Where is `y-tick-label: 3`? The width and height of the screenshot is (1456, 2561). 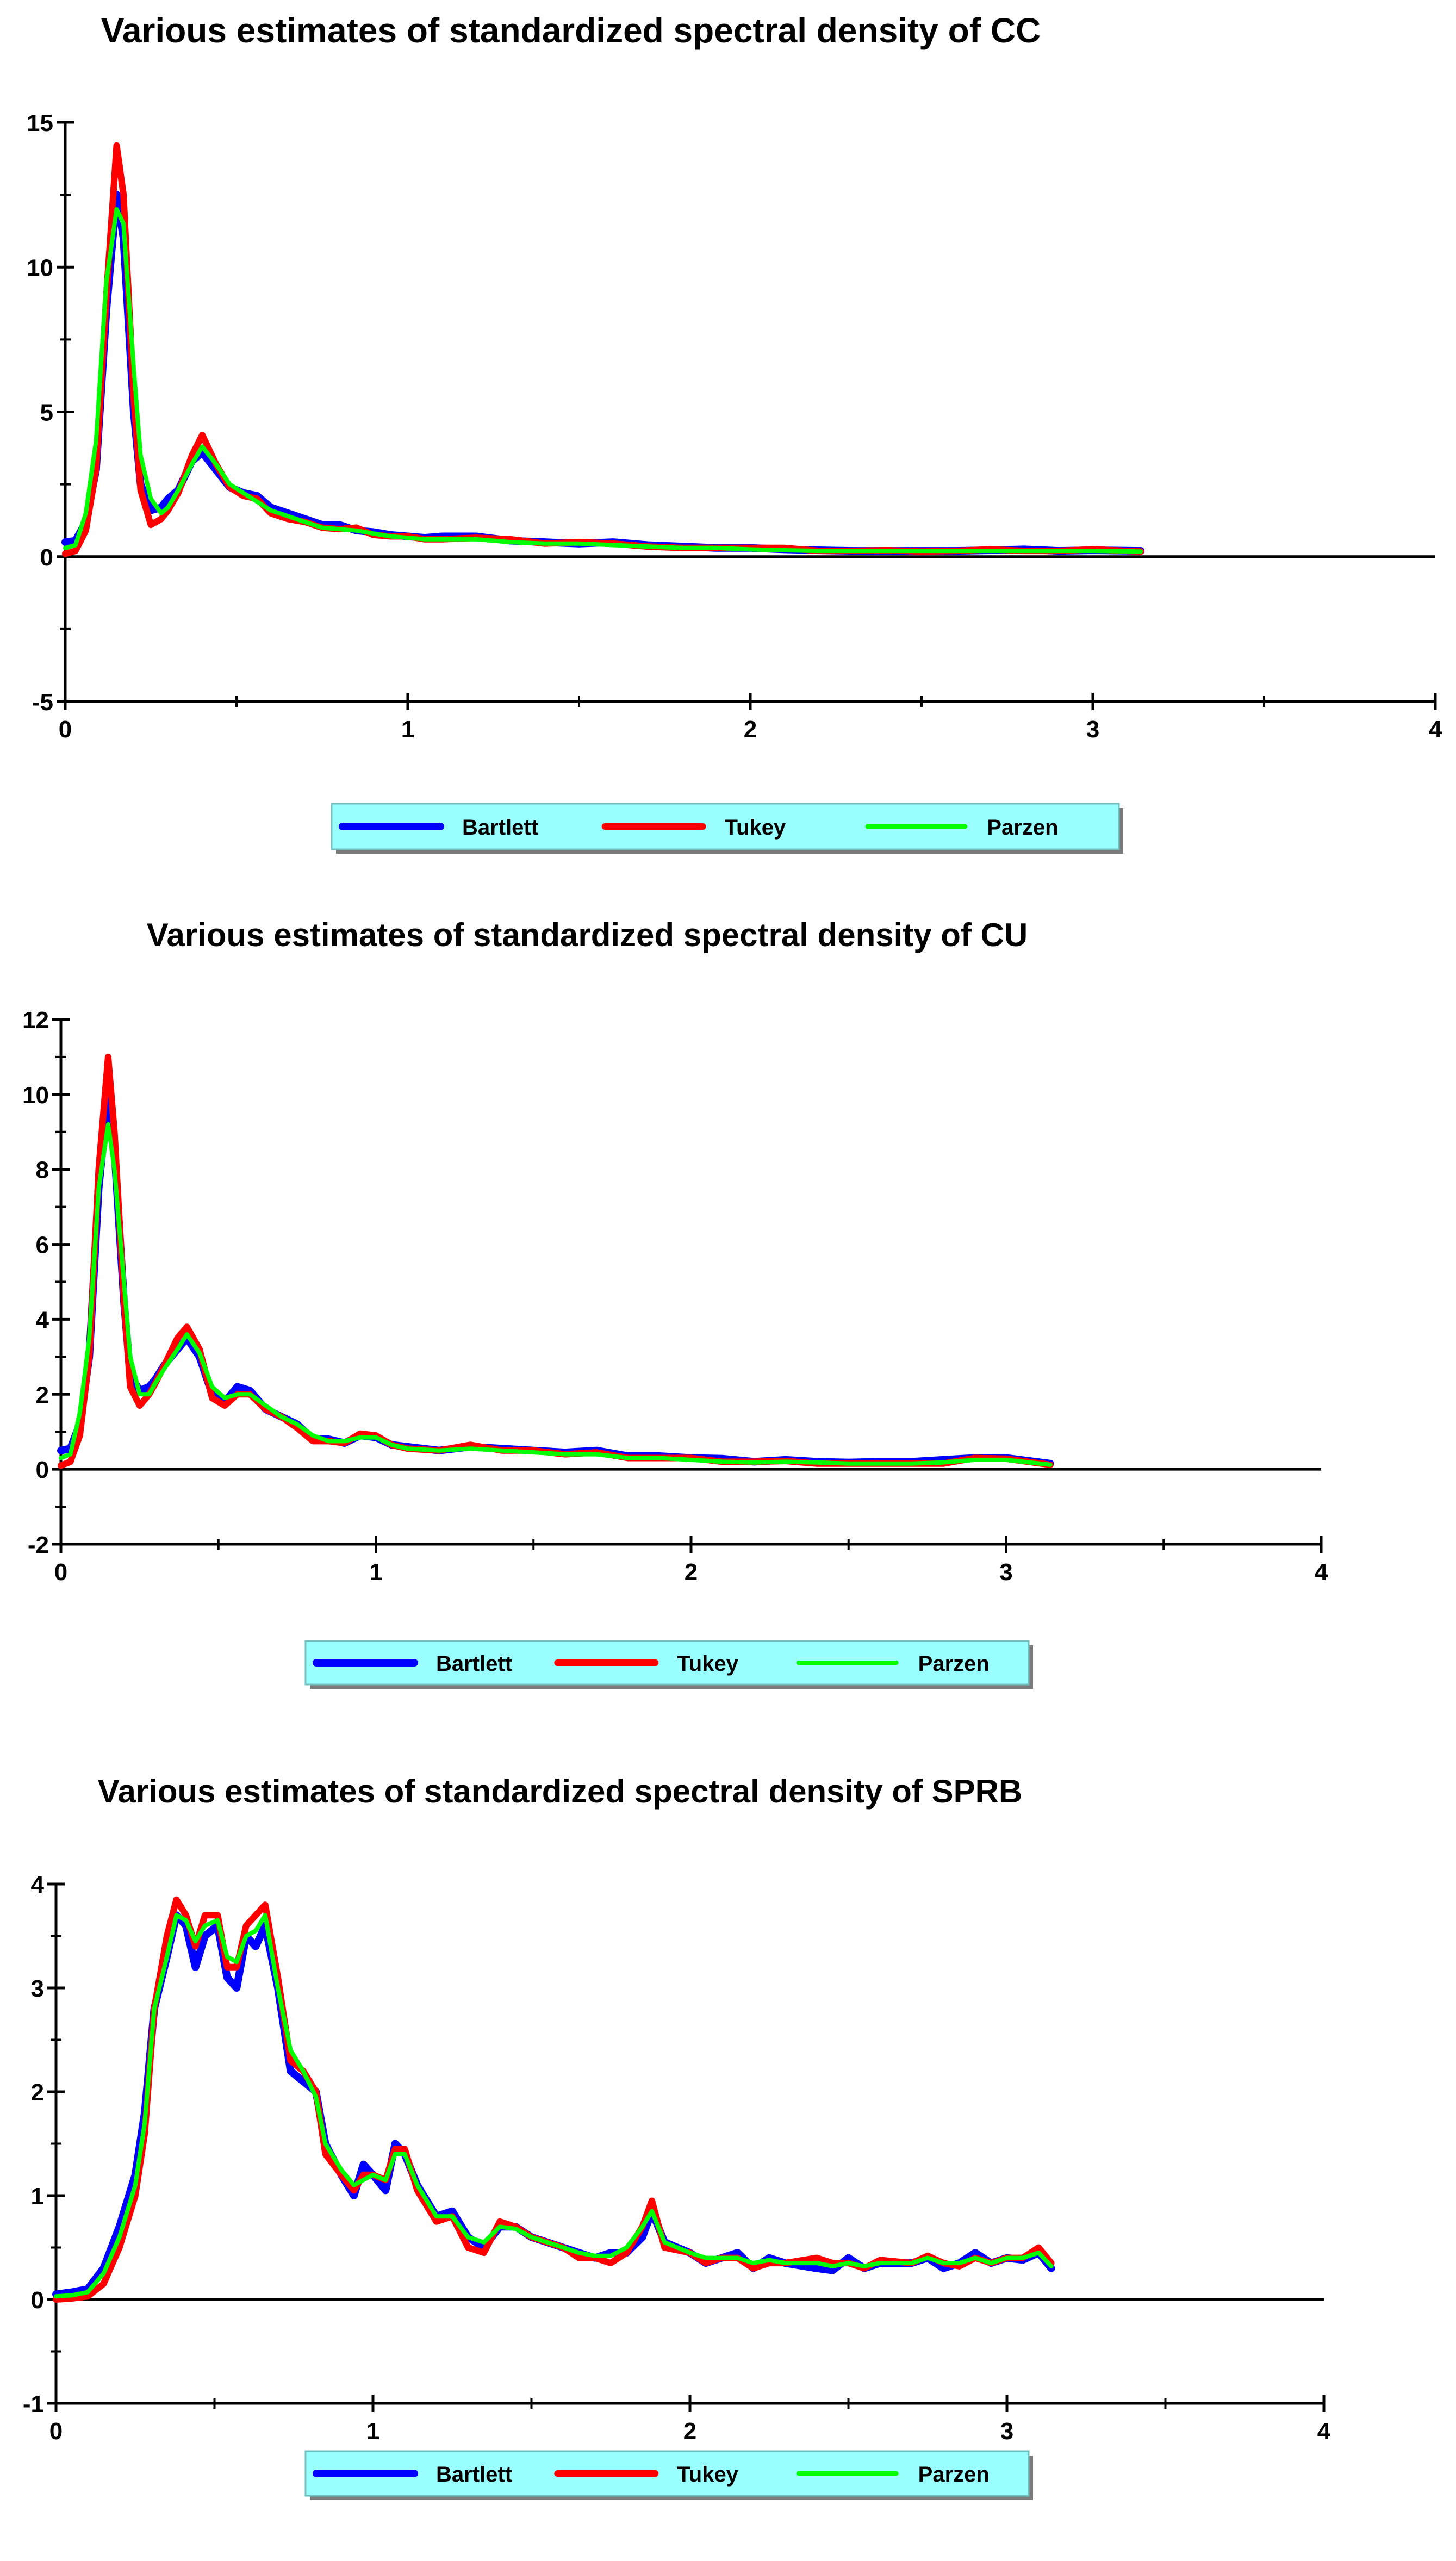
y-tick-label: 3 is located at coordinates (37, 1988).